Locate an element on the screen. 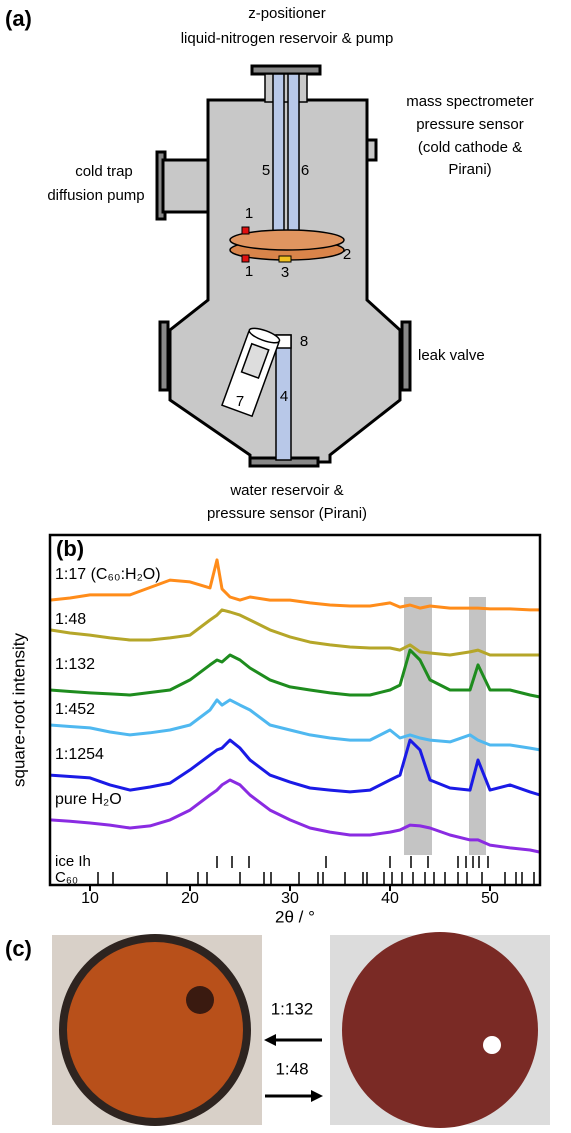 Image resolution: width=571 pixels, height=1133 pixels. heater is located at coordinates (285, 259).